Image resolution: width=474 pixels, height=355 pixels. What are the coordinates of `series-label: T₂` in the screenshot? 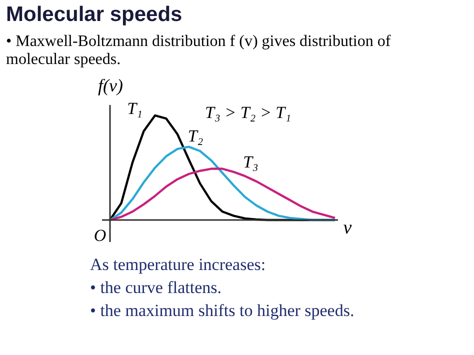 It's located at (196, 136).